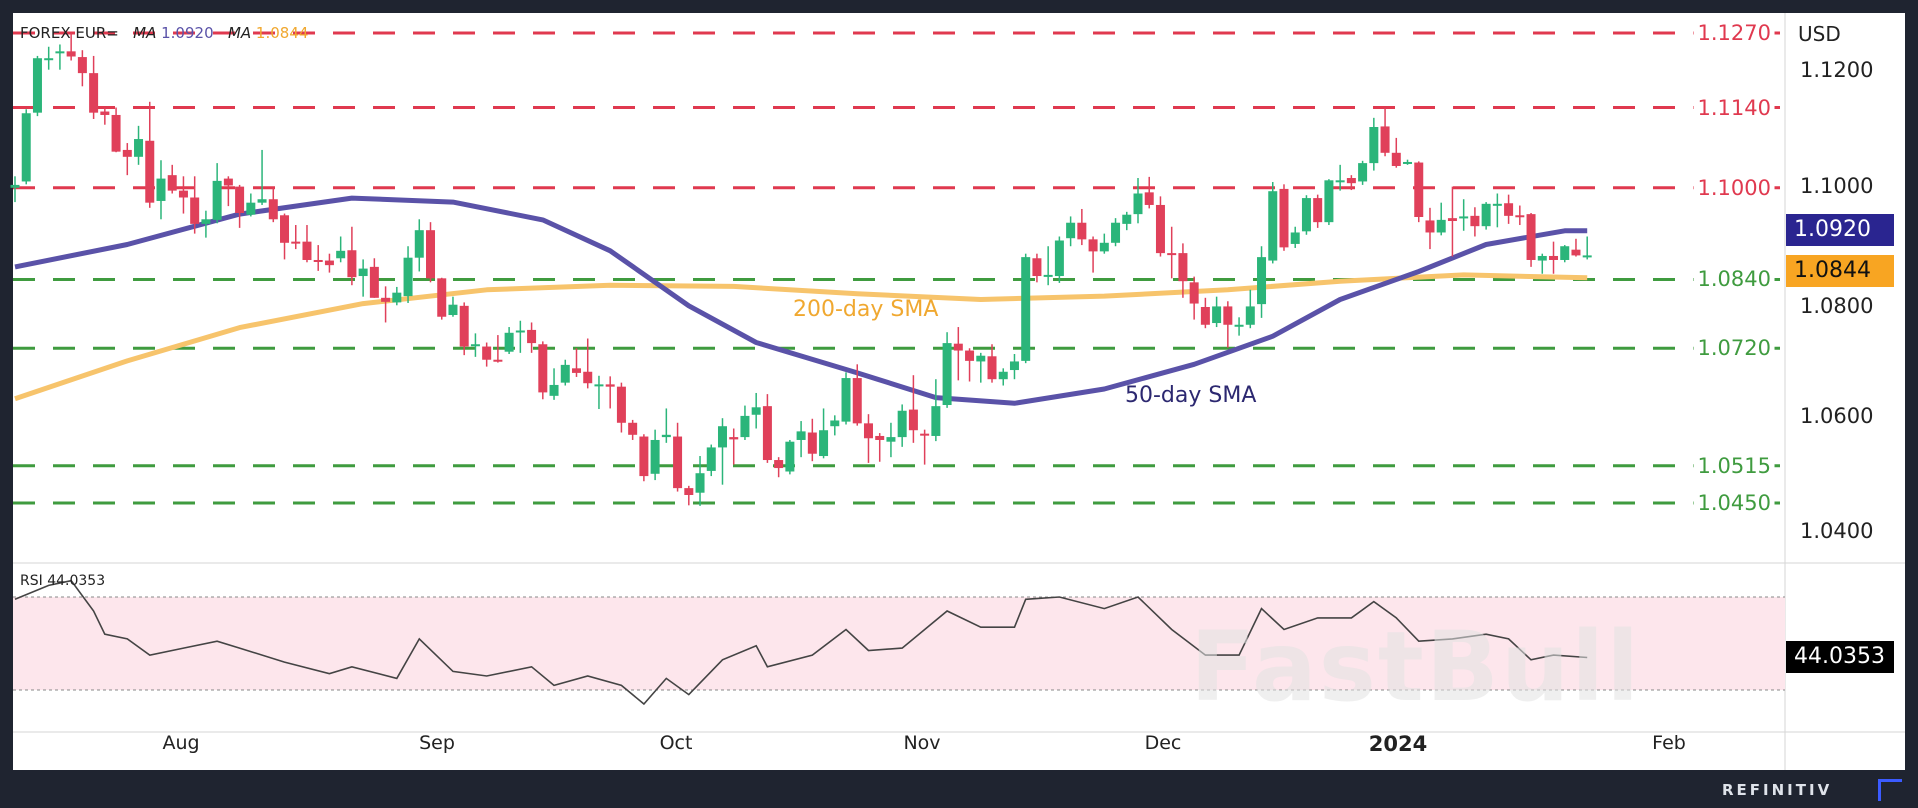 Image resolution: width=1918 pixels, height=808 pixels. What do you see at coordinates (676, 743) in the screenshot?
I see `time-label-oct: Oct` at bounding box center [676, 743].